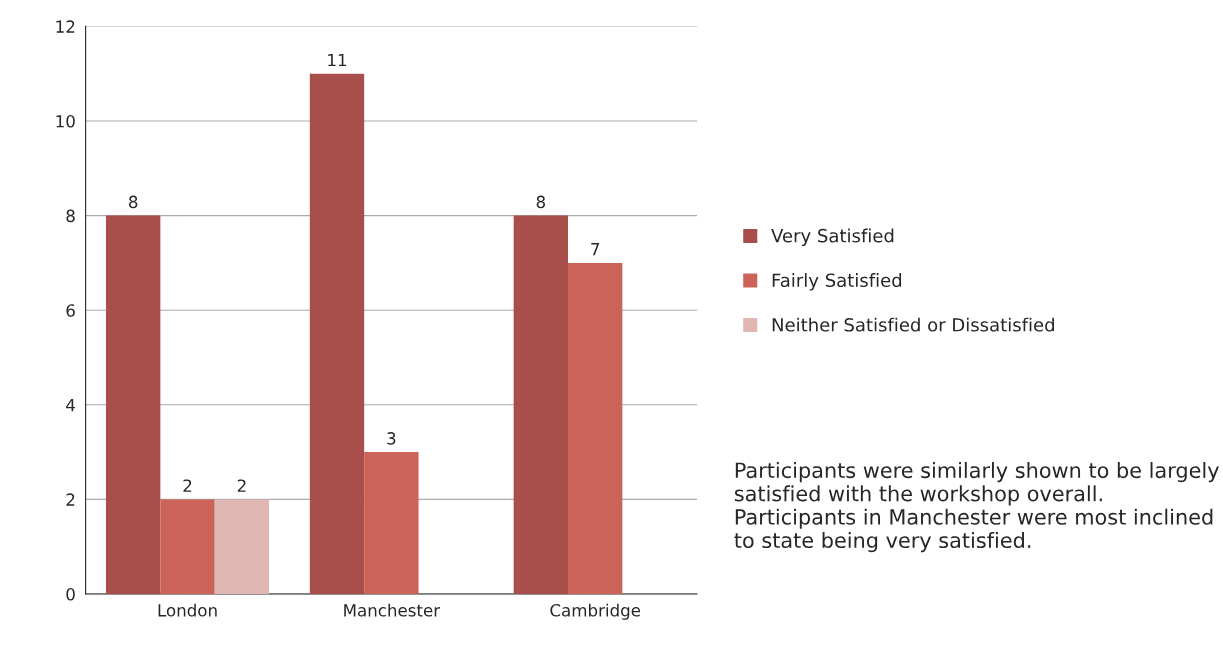 The width and height of the screenshot is (1223, 660). I want to click on y-tick-label: 12, so click(65, 26).